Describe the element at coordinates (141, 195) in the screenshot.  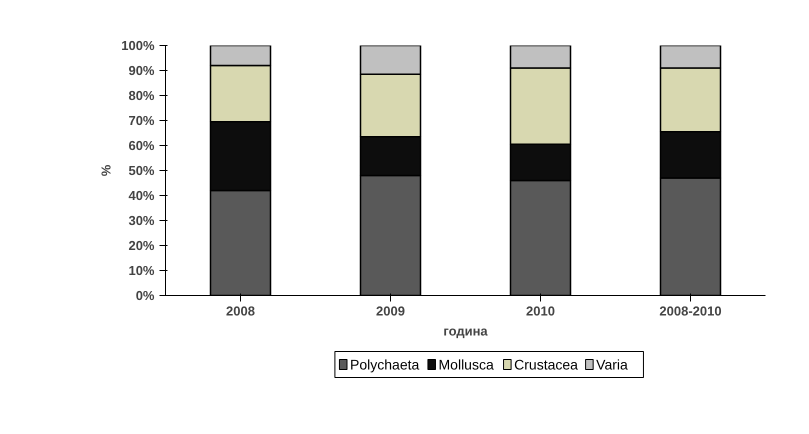
I see `y-tick-label: 40%` at that location.